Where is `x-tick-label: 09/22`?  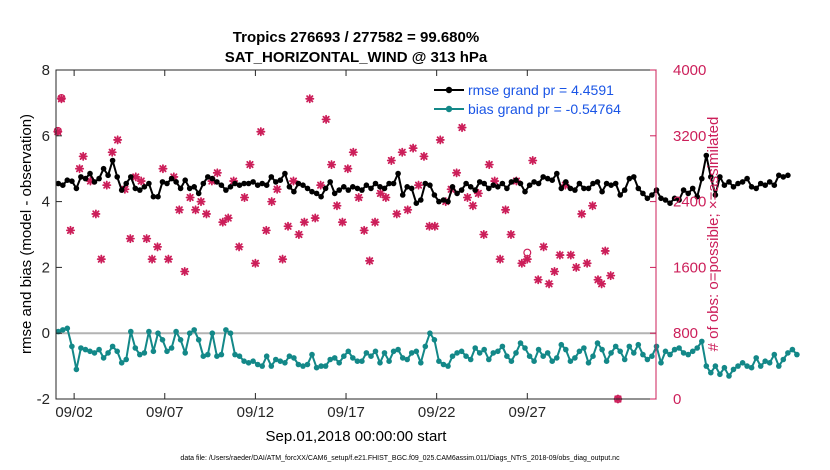 x-tick-label: 09/22 is located at coordinates (437, 412).